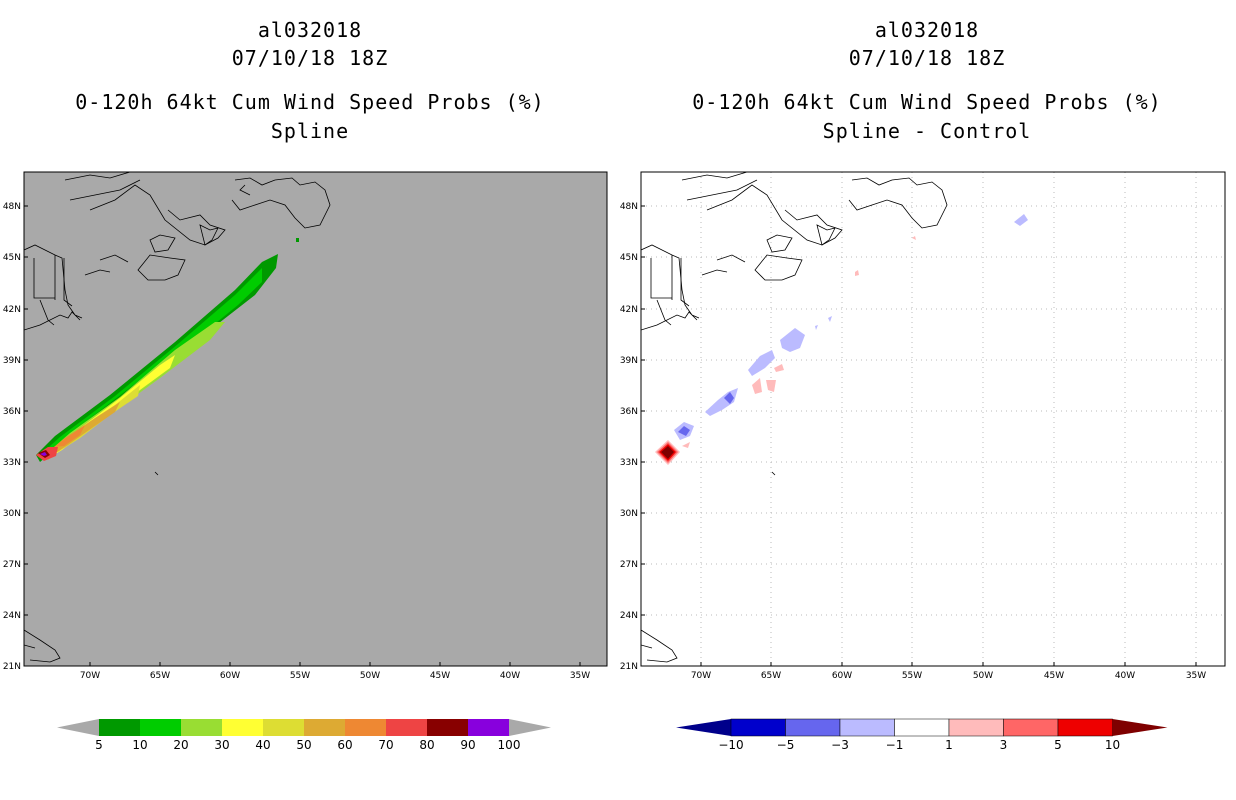  Describe the element at coordinates (370, 676) in the screenshot. I see `left-lon-label: 50W` at that location.